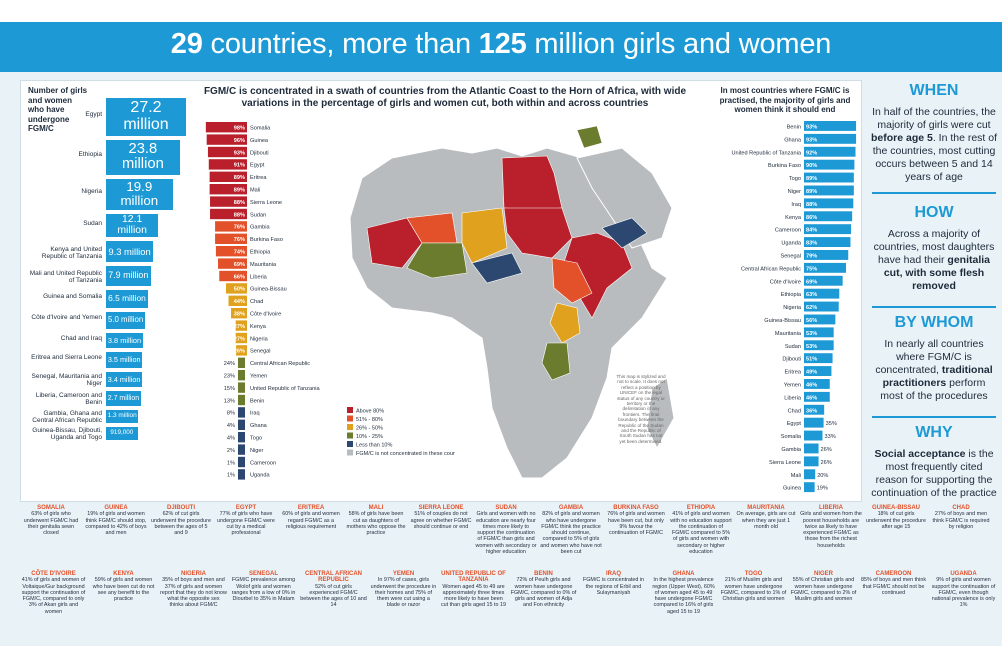  Describe the element at coordinates (788, 231) in the screenshot. I see `should-end-country: Cameroon` at that location.